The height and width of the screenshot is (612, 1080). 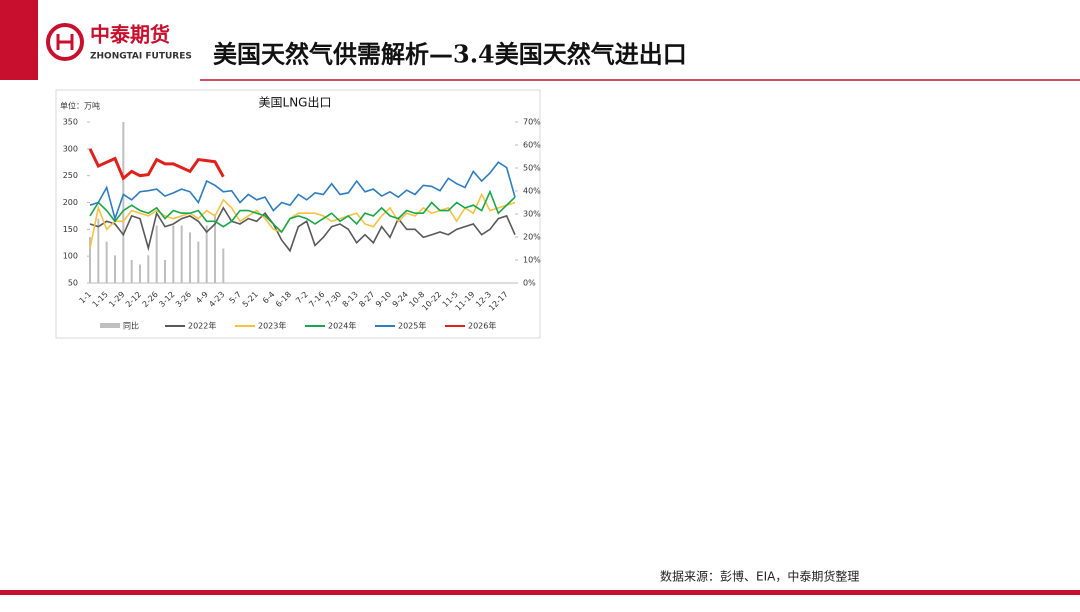 What do you see at coordinates (295, 103) in the screenshot?
I see `chart-title: 美国LNG出口` at bounding box center [295, 103].